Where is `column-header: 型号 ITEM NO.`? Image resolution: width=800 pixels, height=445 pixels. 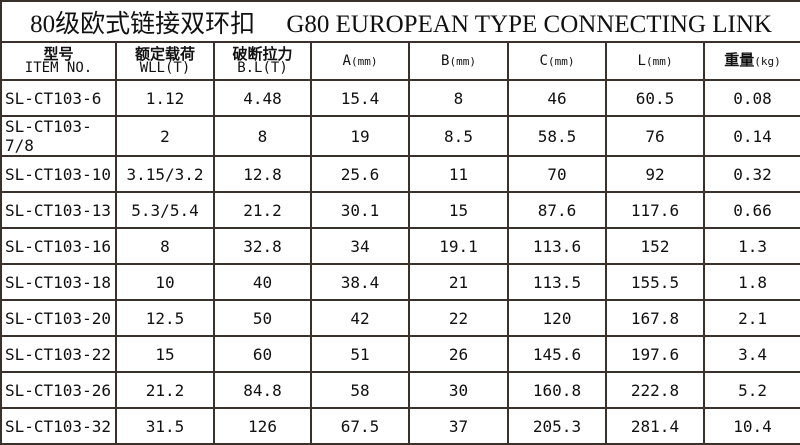 column-header: 型号 ITEM NO. is located at coordinates (58, 61).